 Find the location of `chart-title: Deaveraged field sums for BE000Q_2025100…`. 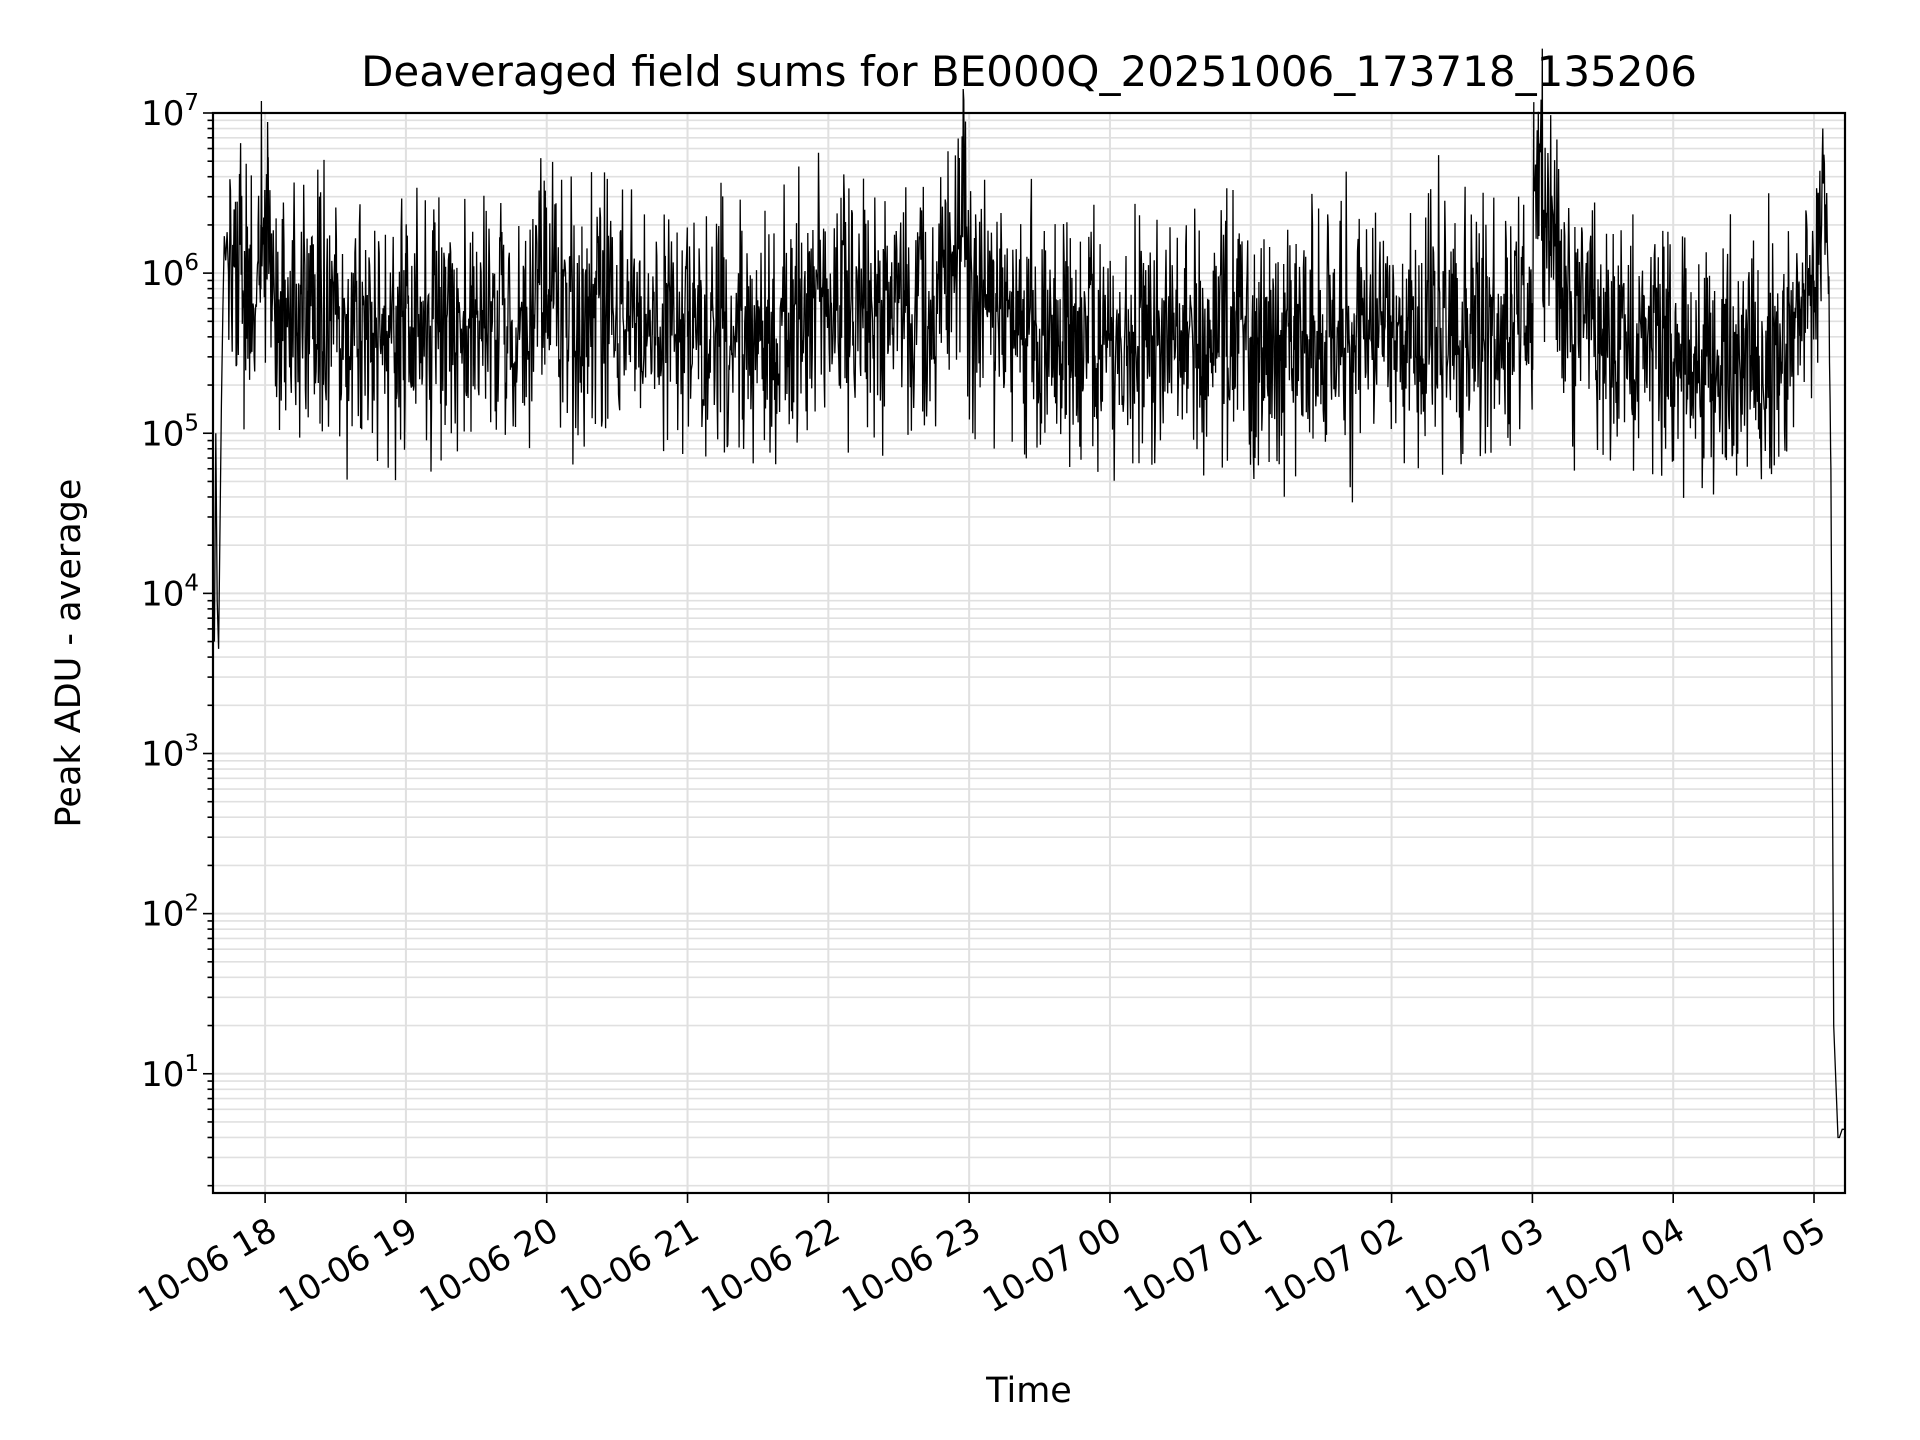

chart-title: Deaveraged field sums for BE000Q_2025100… is located at coordinates (1029, 71).